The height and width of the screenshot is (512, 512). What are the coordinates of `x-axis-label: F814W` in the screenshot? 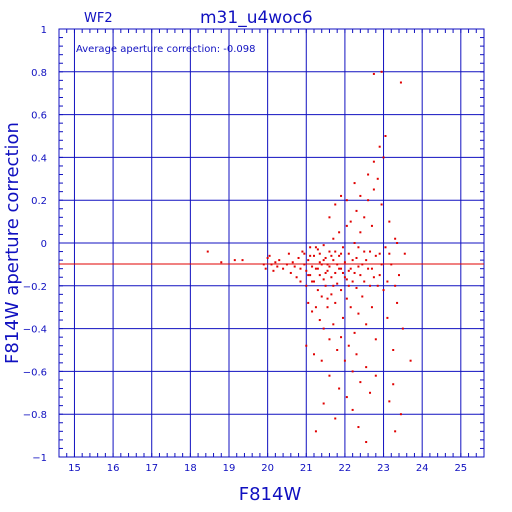 It's located at (270, 494).